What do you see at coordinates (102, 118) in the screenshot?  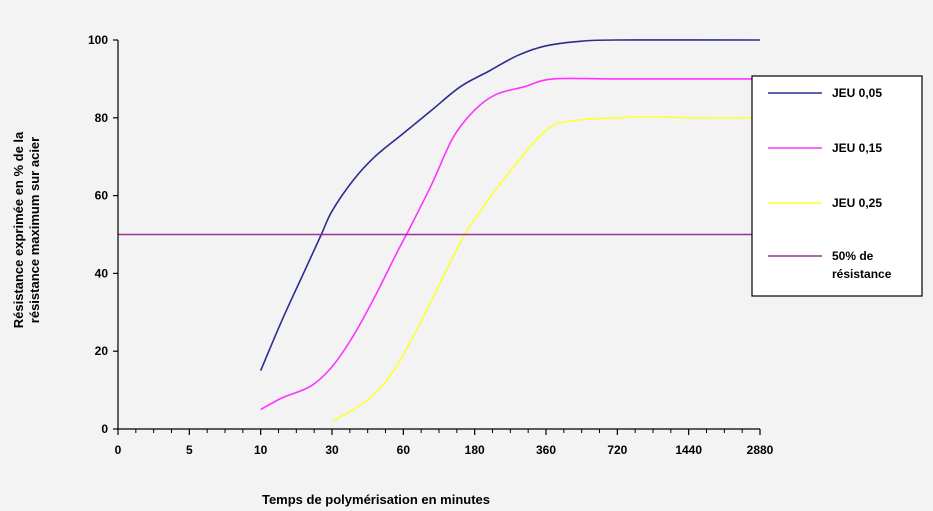 I see `y-tick-label: 80` at bounding box center [102, 118].